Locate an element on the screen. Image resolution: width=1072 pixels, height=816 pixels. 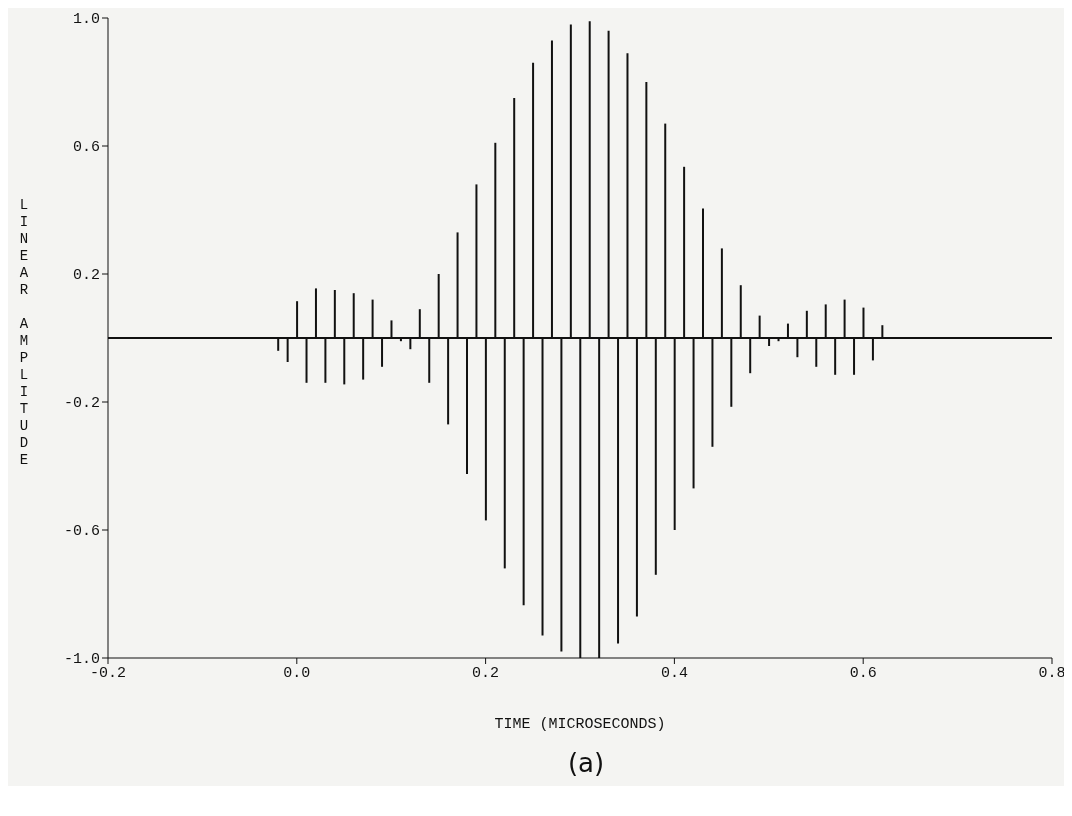
y-tick-label: -0.2 is located at coordinates (81, 404).